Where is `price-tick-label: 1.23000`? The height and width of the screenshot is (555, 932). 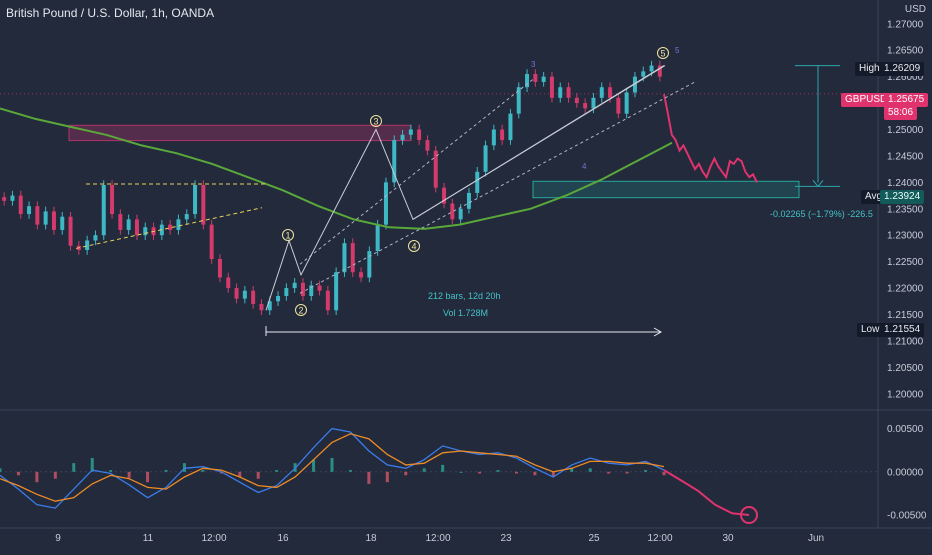
price-tick-label: 1.23000 is located at coordinates (905, 236).